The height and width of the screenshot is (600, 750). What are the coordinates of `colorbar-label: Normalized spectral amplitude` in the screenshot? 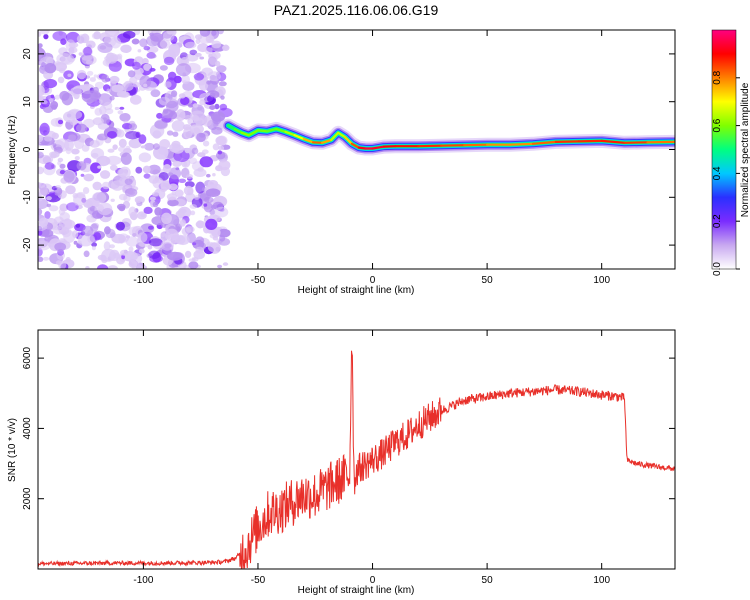 It's located at (745, 149).